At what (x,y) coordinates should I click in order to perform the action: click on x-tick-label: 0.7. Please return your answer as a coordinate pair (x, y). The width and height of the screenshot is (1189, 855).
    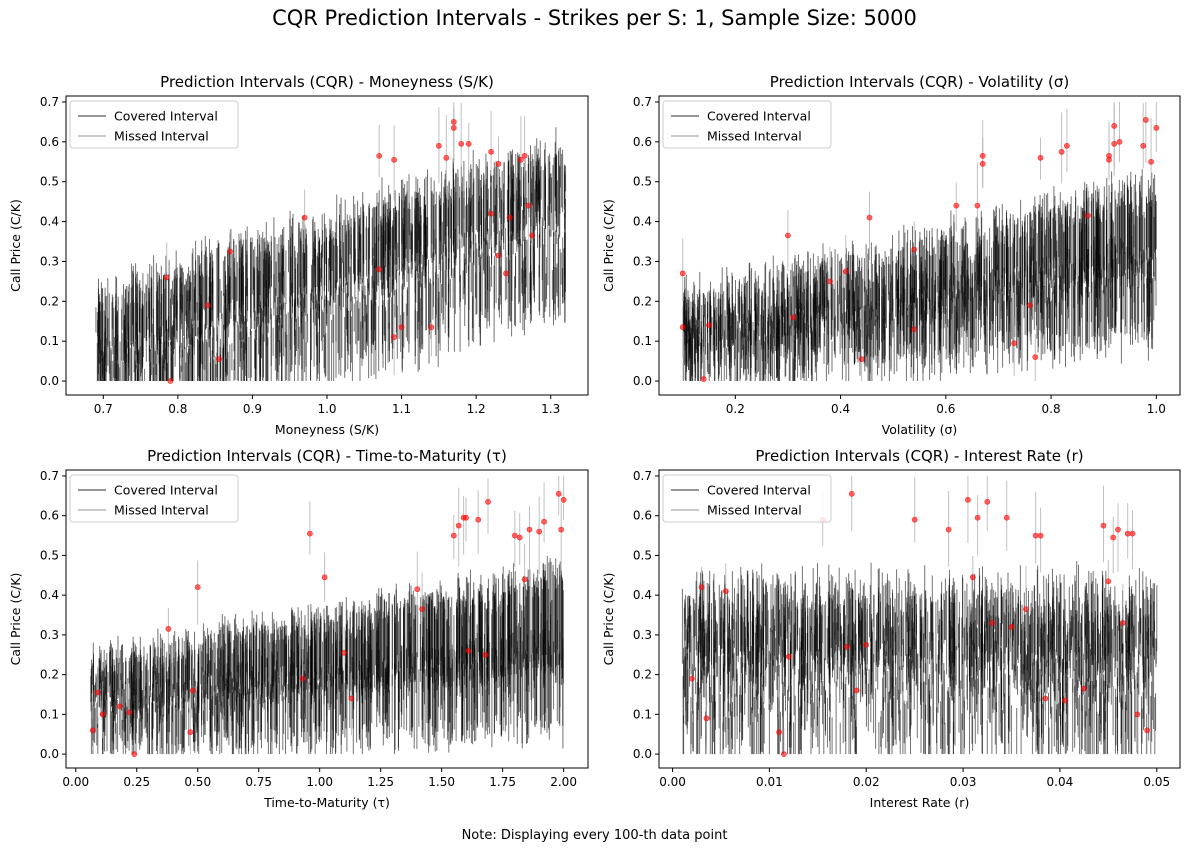
    Looking at the image, I should click on (103, 409).